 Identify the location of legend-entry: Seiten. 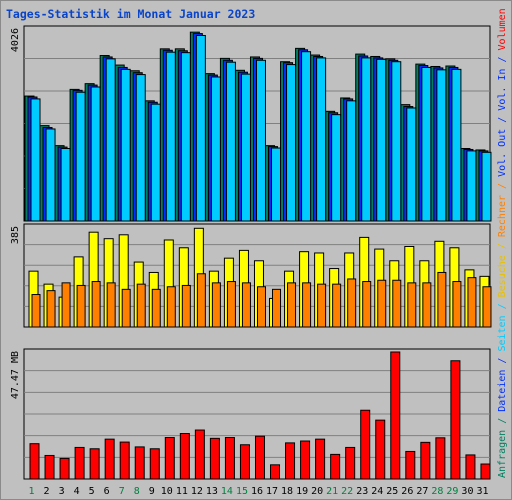
(502, 333).